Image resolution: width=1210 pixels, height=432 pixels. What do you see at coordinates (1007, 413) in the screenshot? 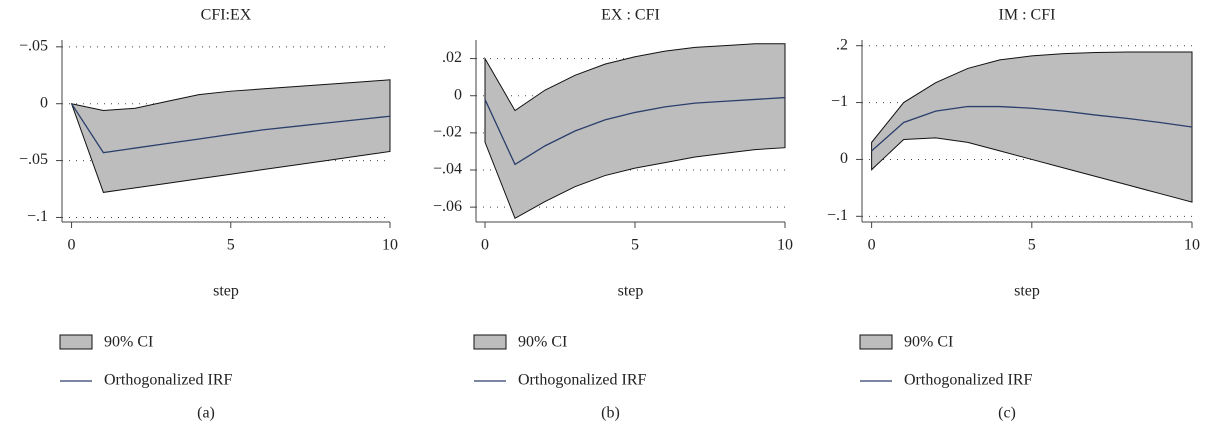
I see `caption: (c)` at bounding box center [1007, 413].